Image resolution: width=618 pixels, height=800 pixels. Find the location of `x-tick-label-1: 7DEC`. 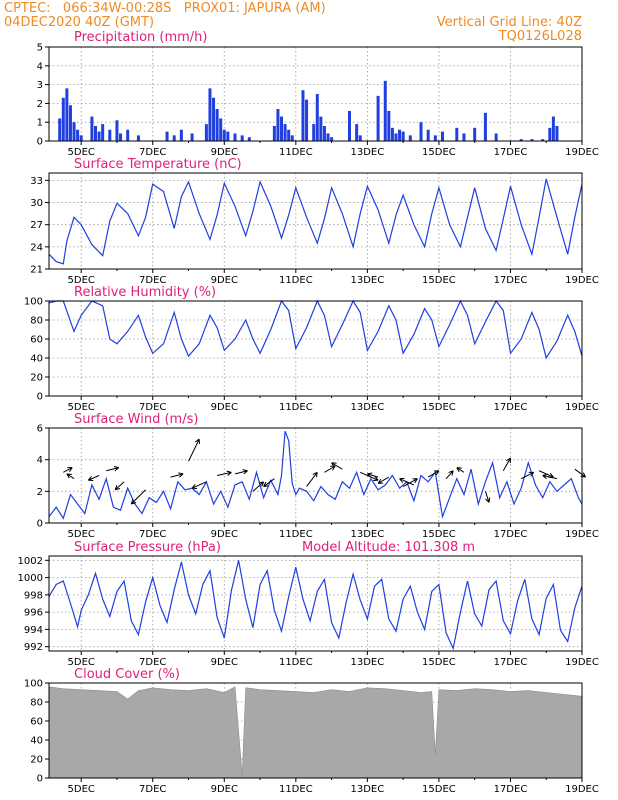

x-tick-label-1: 7DEC is located at coordinates (152, 407).